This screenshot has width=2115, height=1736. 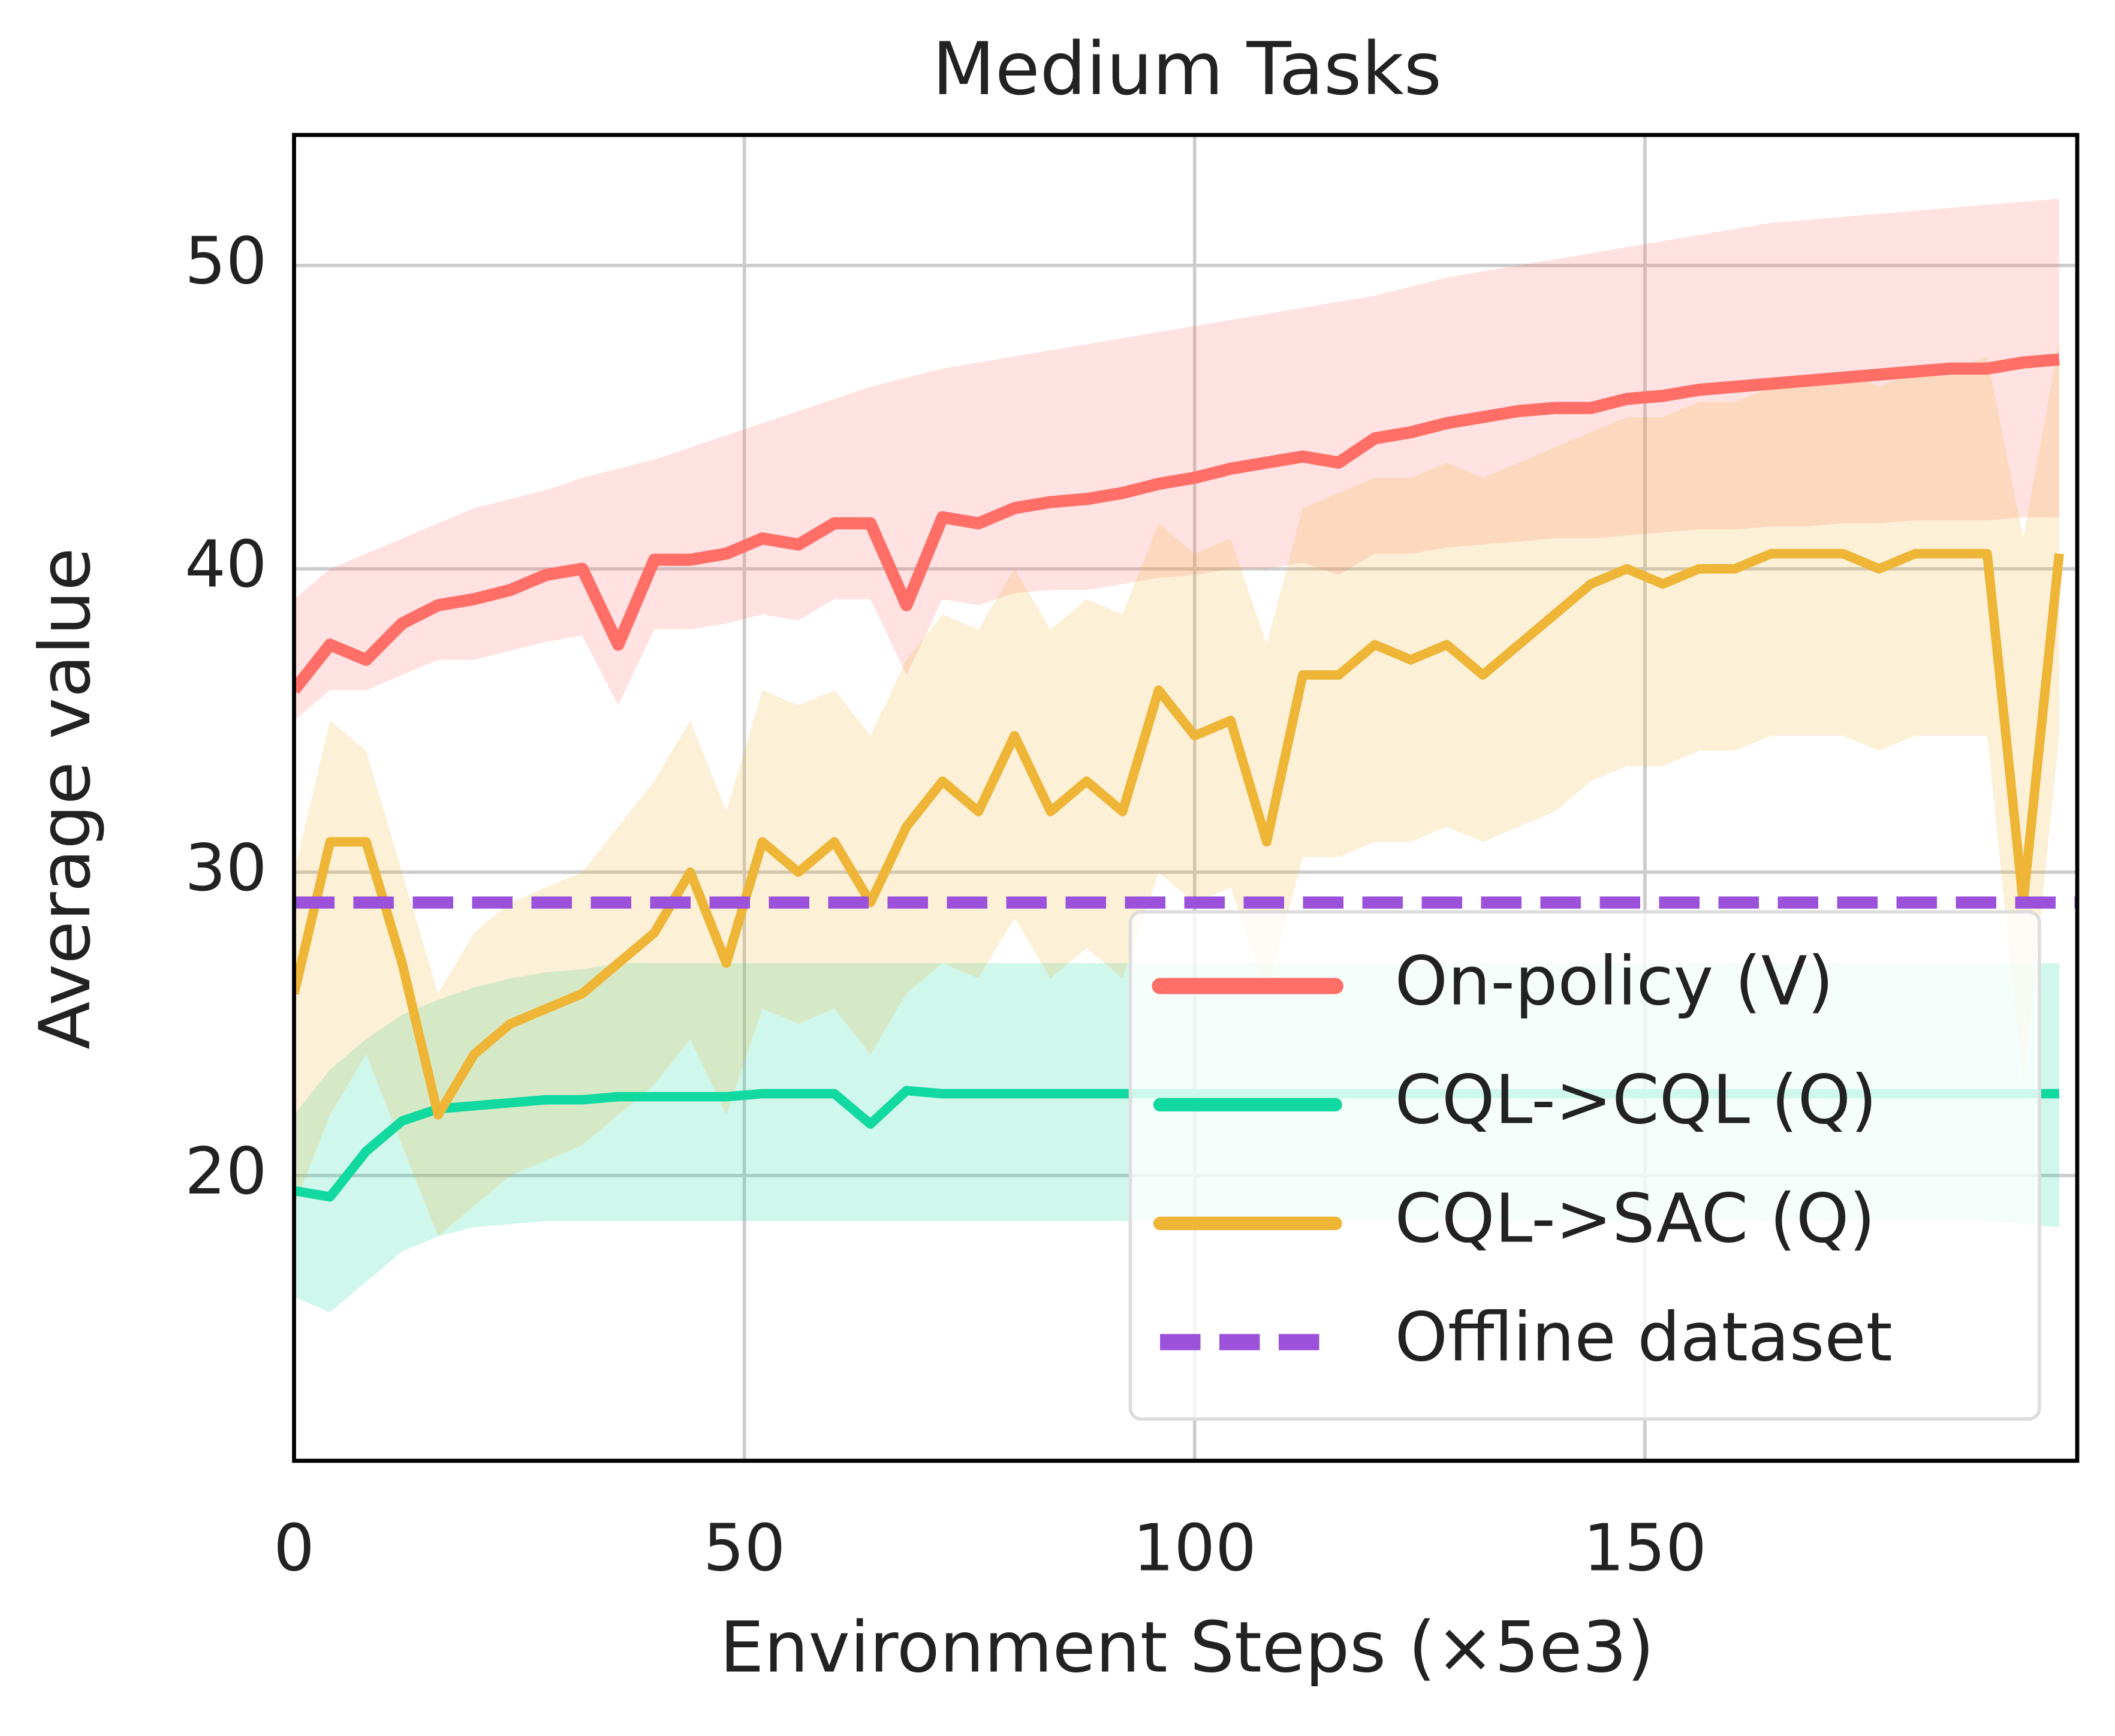 What do you see at coordinates (226, 1171) in the screenshot?
I see `y-tick-label: 20` at bounding box center [226, 1171].